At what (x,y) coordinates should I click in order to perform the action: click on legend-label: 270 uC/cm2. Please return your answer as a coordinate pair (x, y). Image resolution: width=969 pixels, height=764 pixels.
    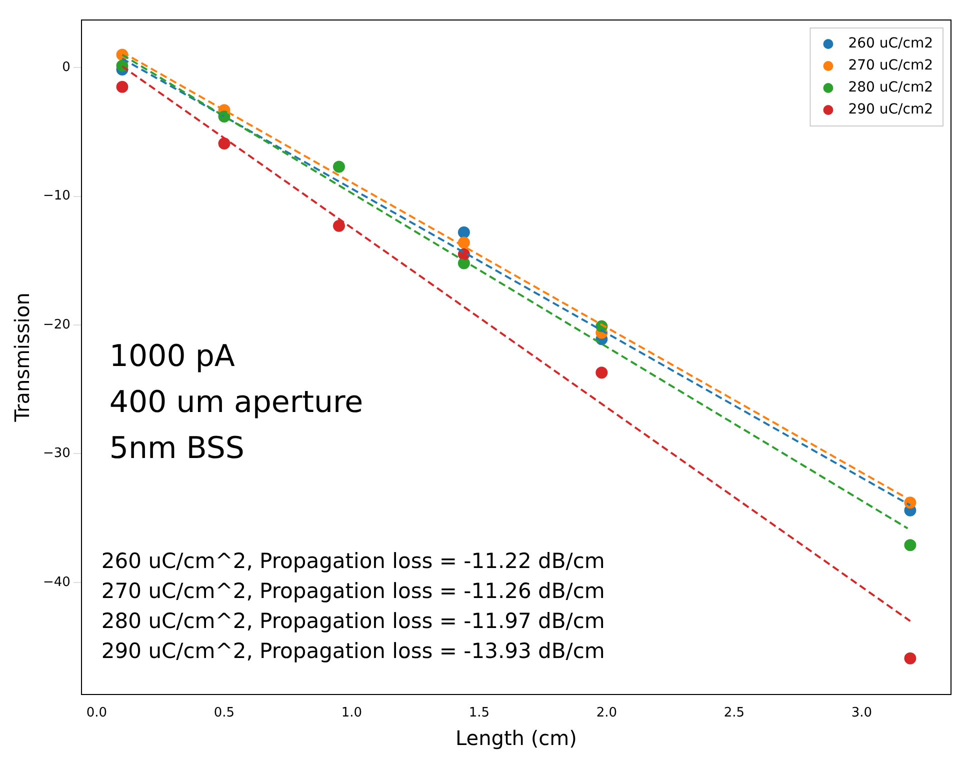
    Looking at the image, I should click on (890, 66).